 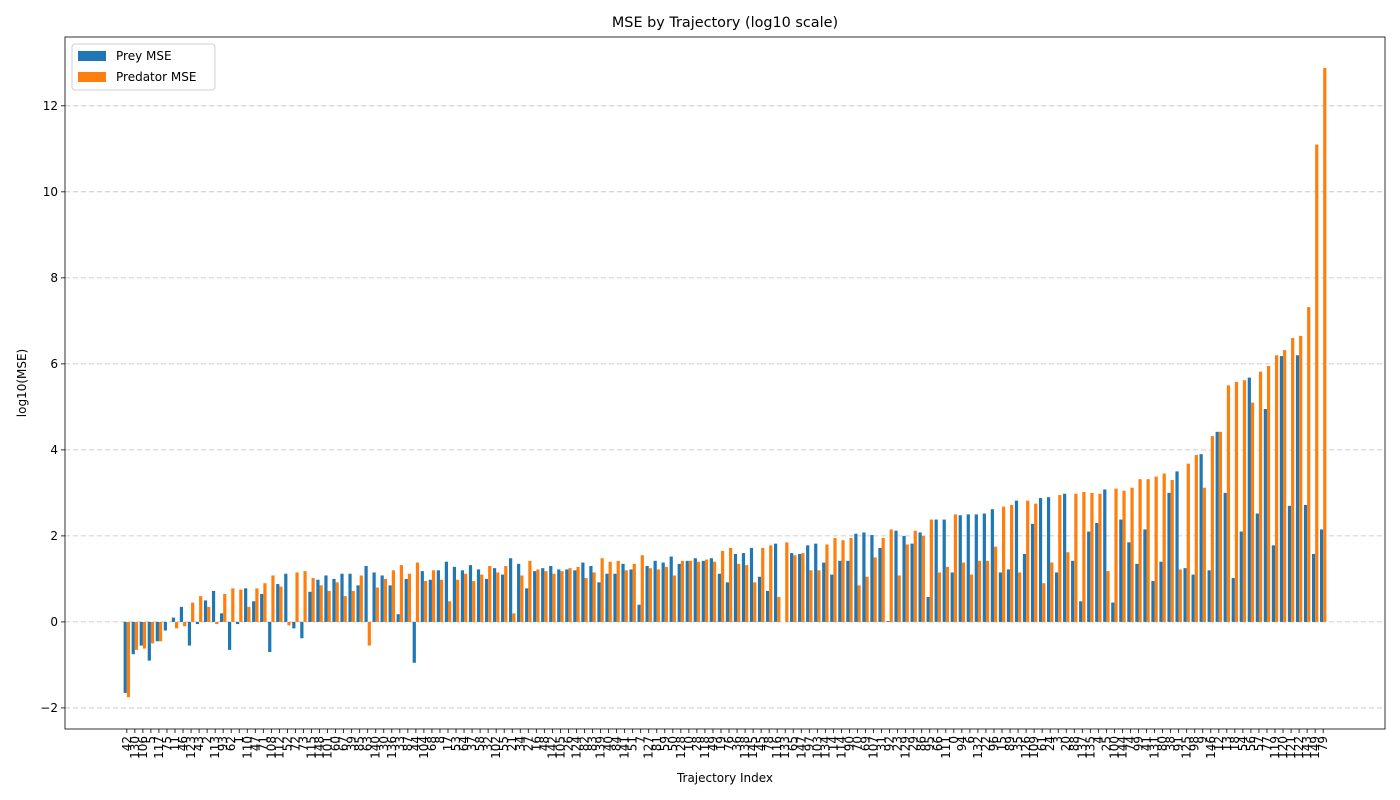 What do you see at coordinates (841, 747) in the screenshot?
I see `x-tick-label: 114` at bounding box center [841, 747].